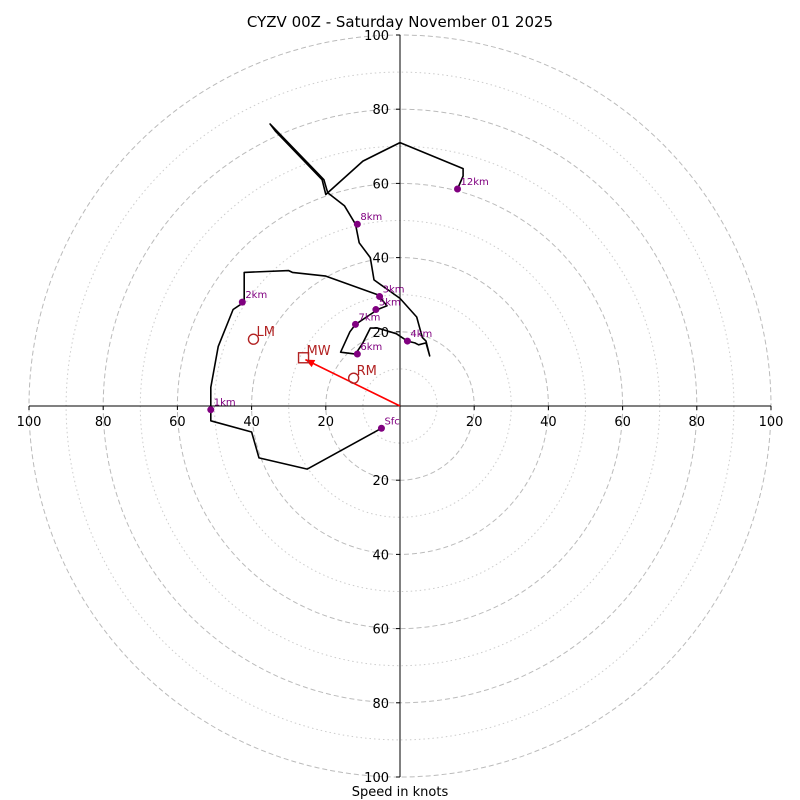  What do you see at coordinates (253, 339) in the screenshot?
I see `motion-marker-LM` at bounding box center [253, 339].